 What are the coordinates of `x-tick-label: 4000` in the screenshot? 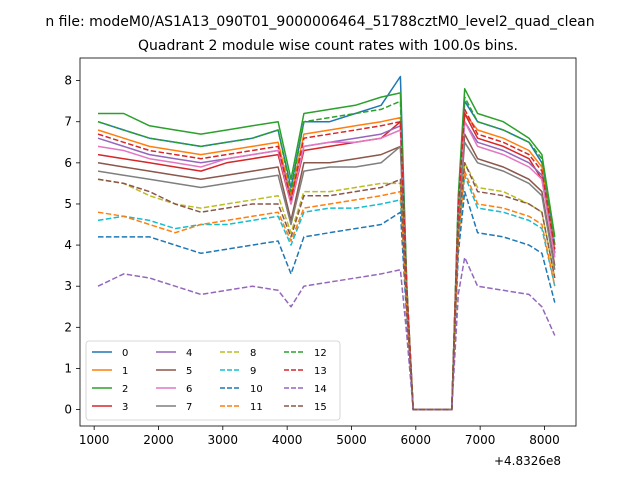 It's located at (287, 440).